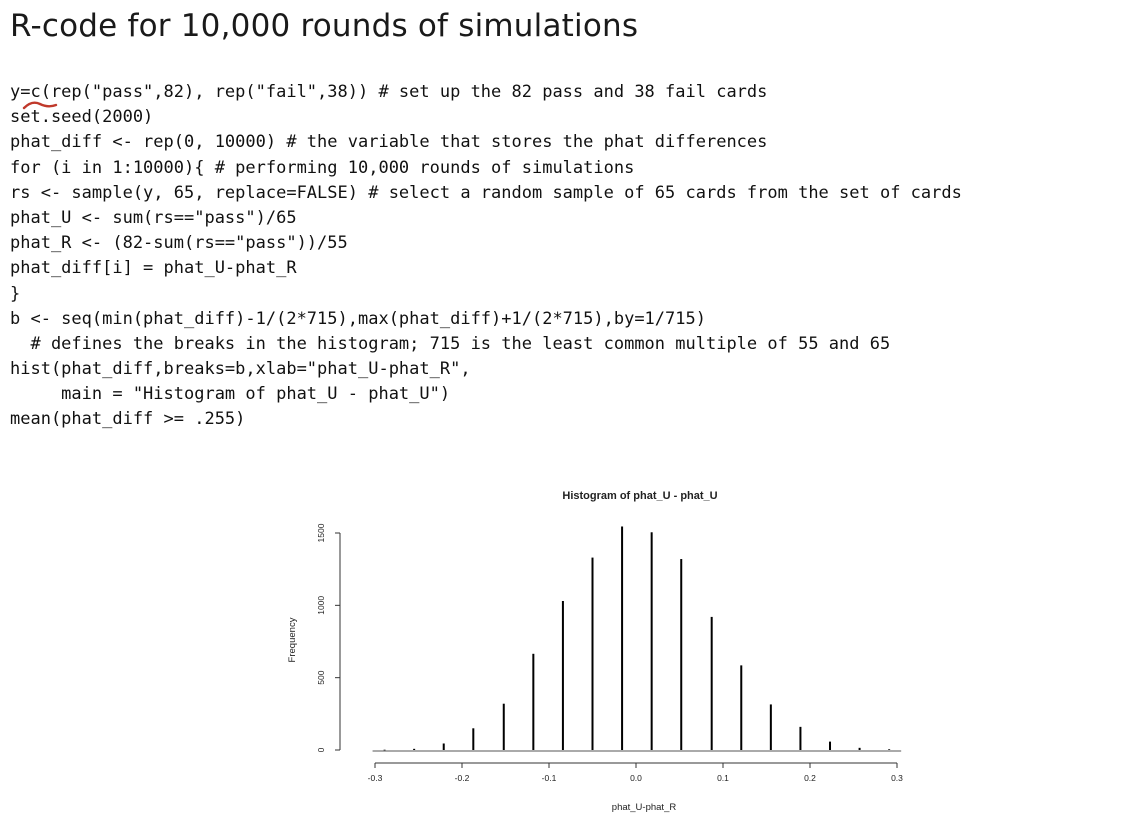 This screenshot has width=1136, height=830. What do you see at coordinates (292, 639) in the screenshot?
I see `y-axis-label: Frequency` at bounding box center [292, 639].